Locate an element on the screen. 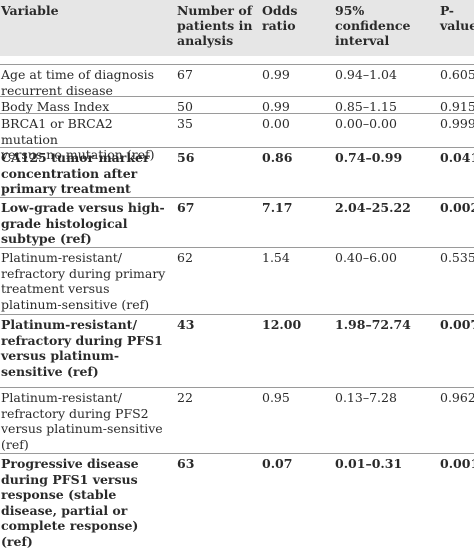 The height and width of the screenshot is (558, 474). cell-confidence-interval: 1.98–72.74 is located at coordinates (373, 324).